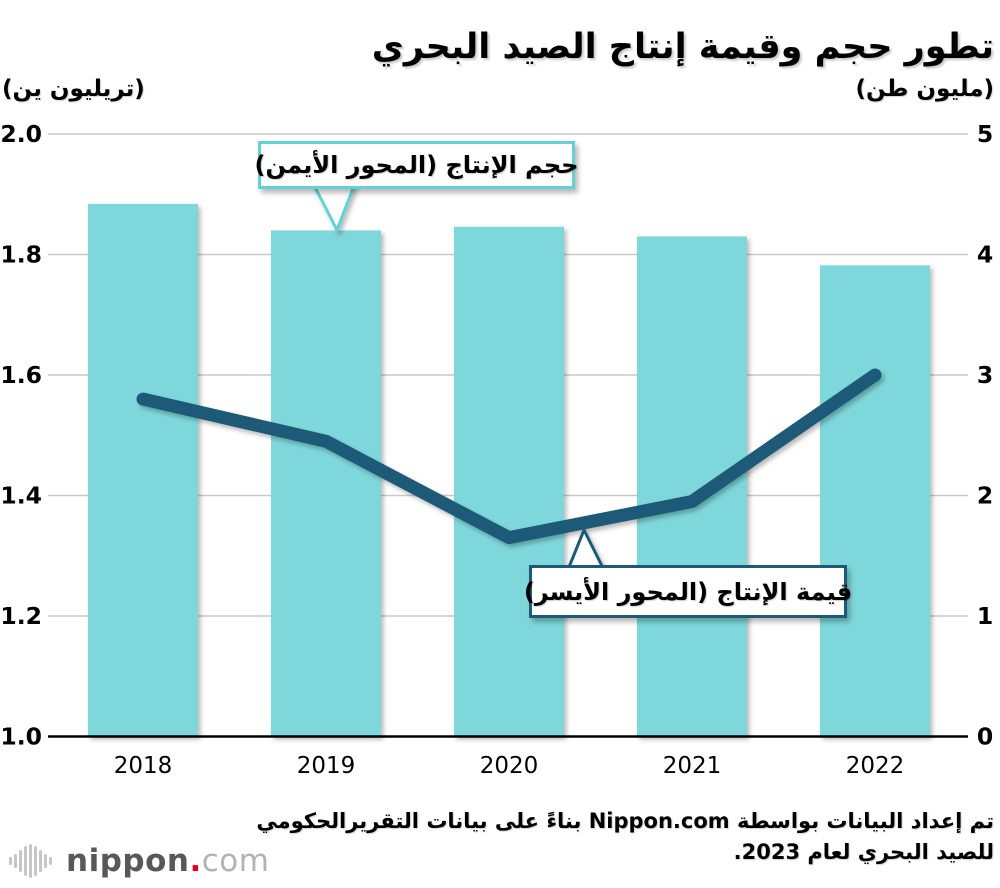 This screenshot has height=888, width=1000. I want to click on right-axis-tick-label: 0, so click(985, 737).